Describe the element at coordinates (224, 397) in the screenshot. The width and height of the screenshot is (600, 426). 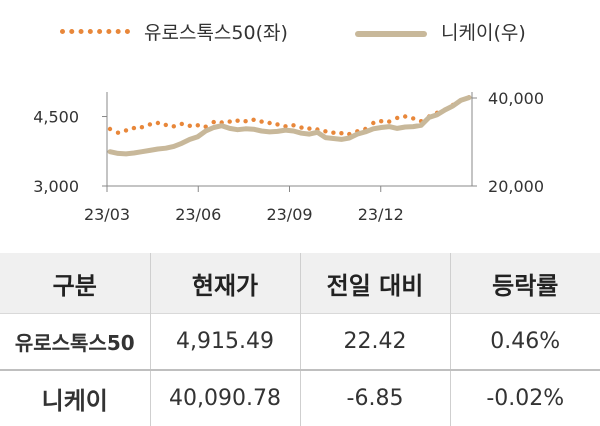
I see `row-price: 40,090.78` at that location.